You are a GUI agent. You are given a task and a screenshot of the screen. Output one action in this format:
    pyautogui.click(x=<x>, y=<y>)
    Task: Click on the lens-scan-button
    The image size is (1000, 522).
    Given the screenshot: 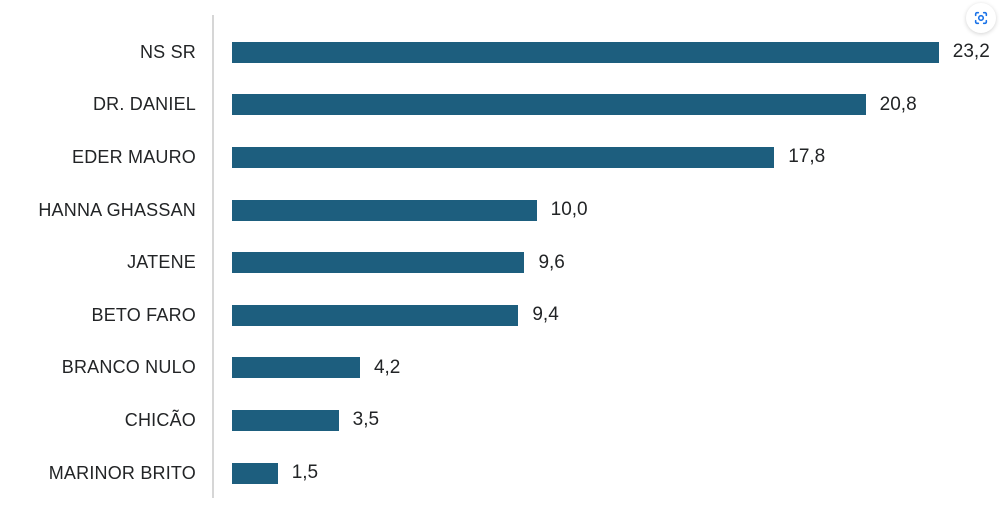 What is the action you would take?
    pyautogui.click(x=981, y=18)
    